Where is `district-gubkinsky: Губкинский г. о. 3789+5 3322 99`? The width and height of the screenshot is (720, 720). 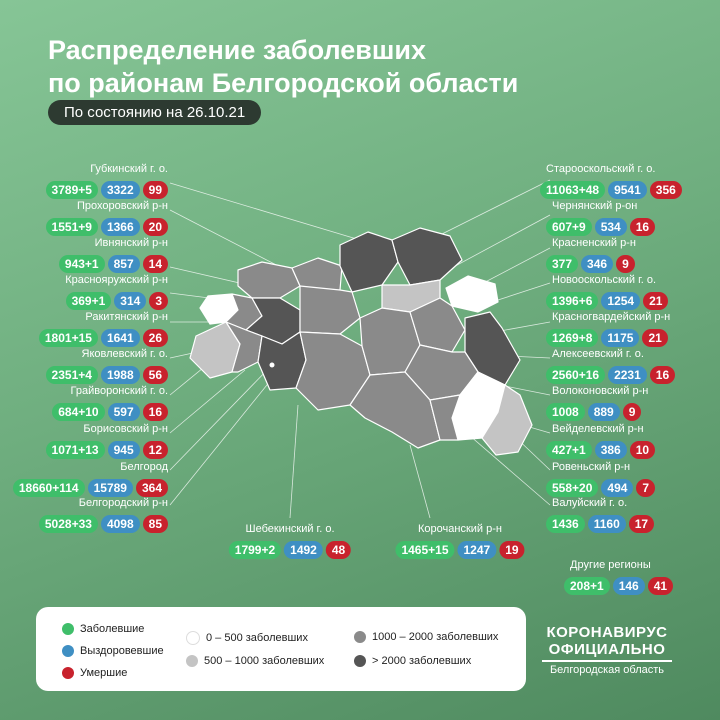 district-gubkinsky: Губкинский г. о. 3789+5 3322 99 is located at coordinates (84, 183).